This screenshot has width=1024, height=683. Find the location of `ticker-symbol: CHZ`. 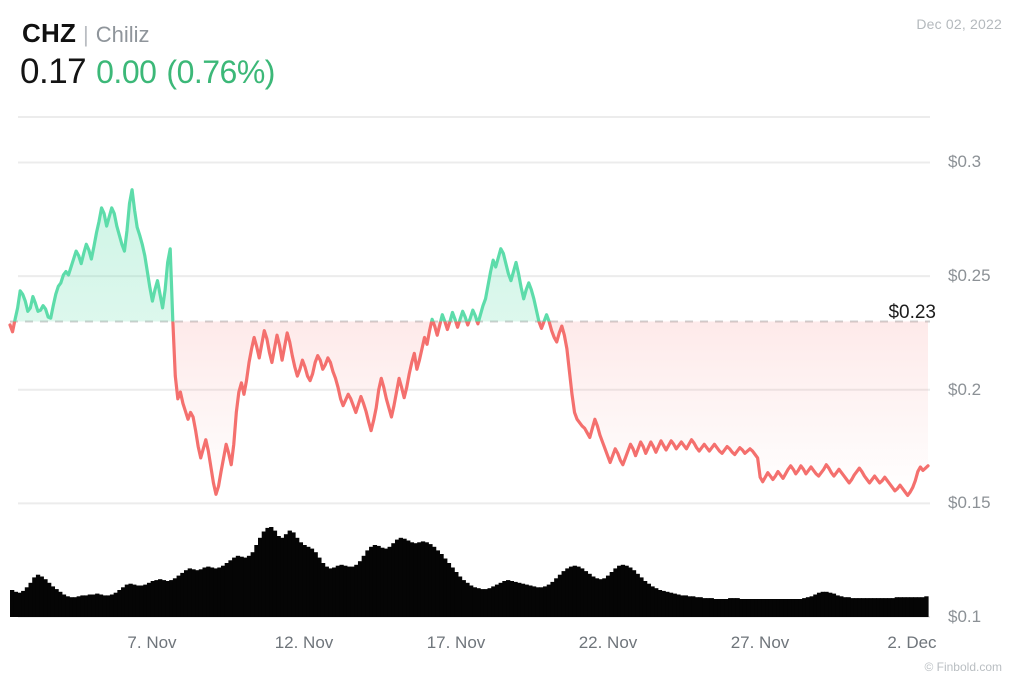

ticker-symbol: CHZ is located at coordinates (49, 33).